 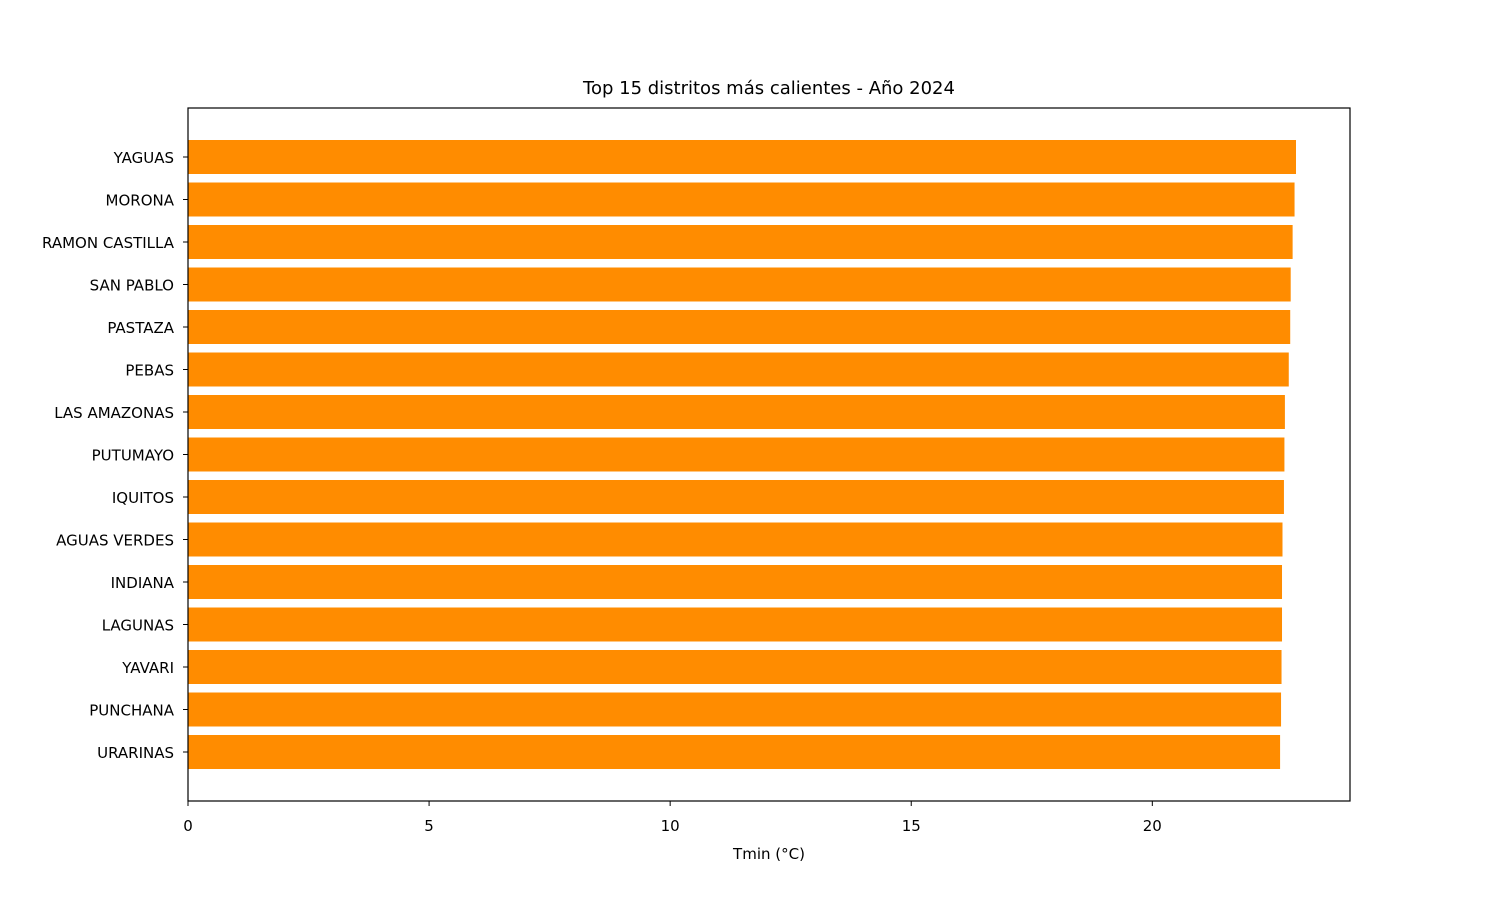 I want to click on y-tick-label: LAS AMAZONAS, so click(x=114, y=413).